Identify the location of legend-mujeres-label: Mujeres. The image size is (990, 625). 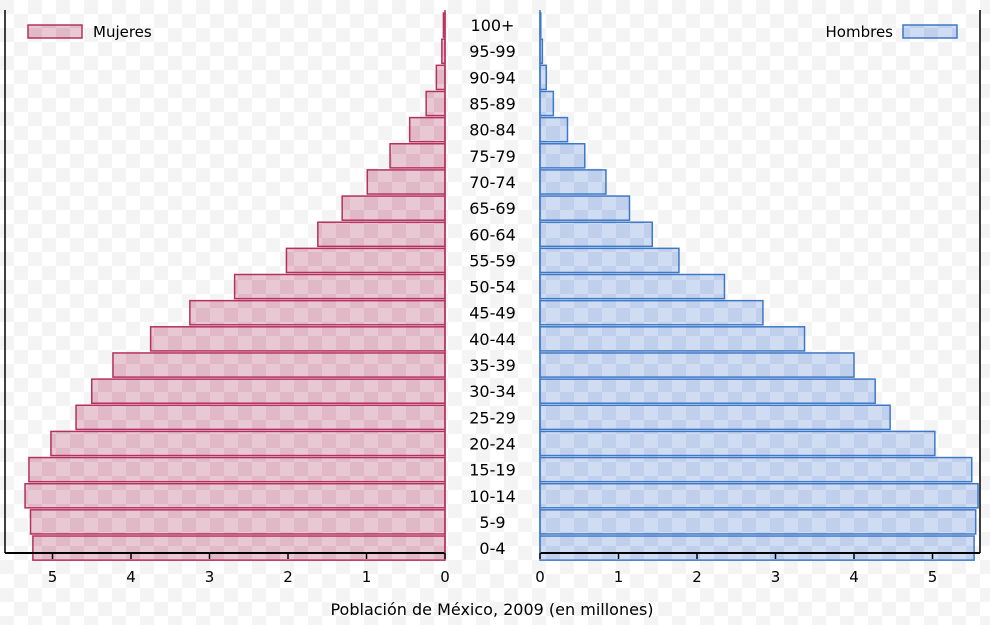
(122, 32).